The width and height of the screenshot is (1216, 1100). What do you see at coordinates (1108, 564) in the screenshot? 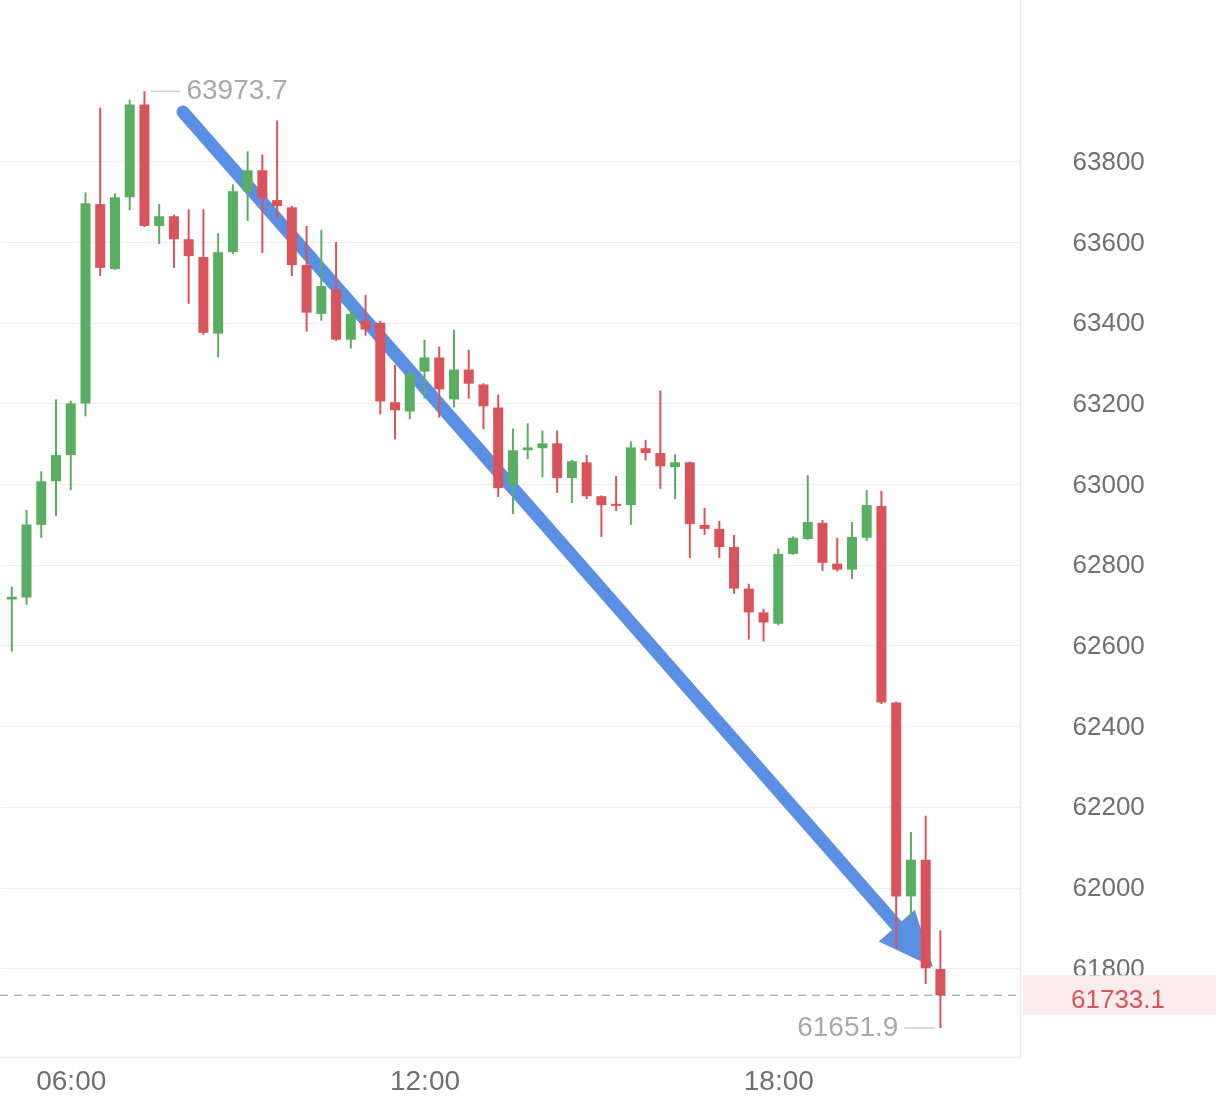
I see `y-tick-label: 62800` at bounding box center [1108, 564].